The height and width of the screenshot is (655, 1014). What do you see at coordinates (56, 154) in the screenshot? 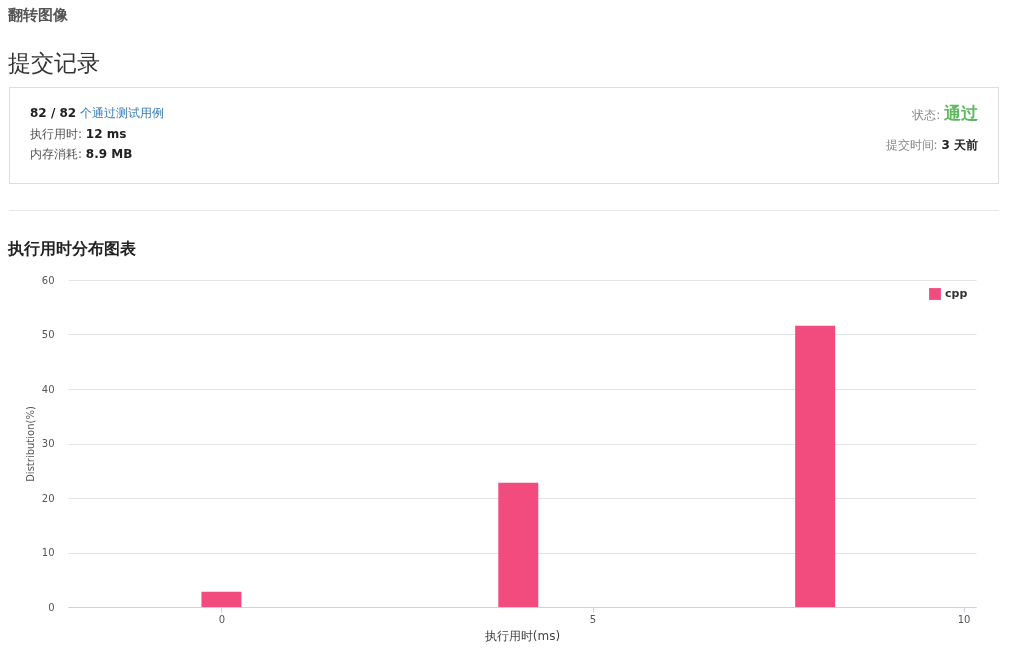
I see `text: 内存消耗:` at bounding box center [56, 154].